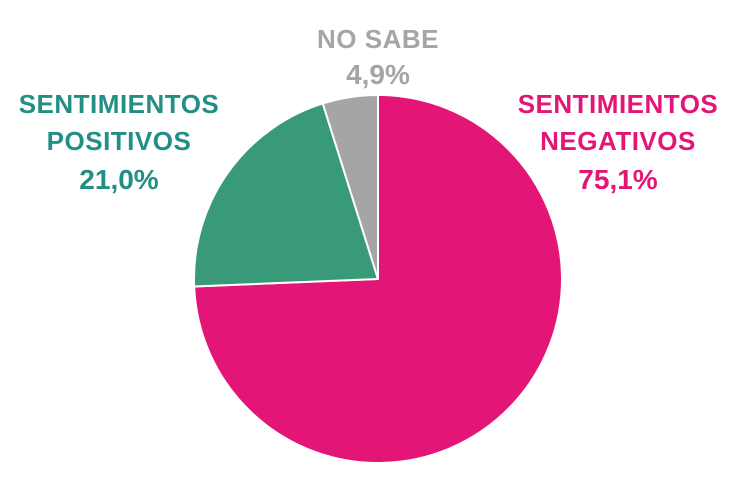  I want to click on label-positivos: SENTIMIENTOS POSITIVOS 21,0%, so click(119, 142).